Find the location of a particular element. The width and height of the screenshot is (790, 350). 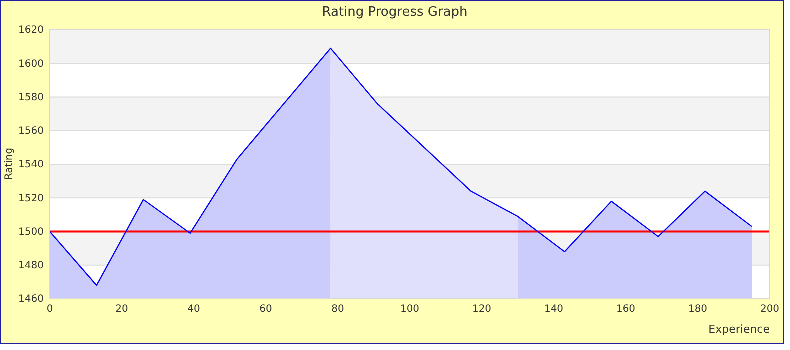

y-tick-label: 1520 is located at coordinates (31, 198).